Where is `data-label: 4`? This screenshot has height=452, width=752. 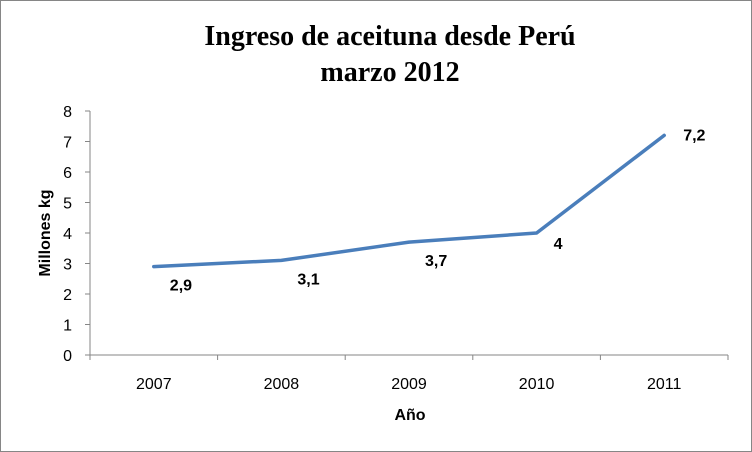
data-label: 4 is located at coordinates (558, 244).